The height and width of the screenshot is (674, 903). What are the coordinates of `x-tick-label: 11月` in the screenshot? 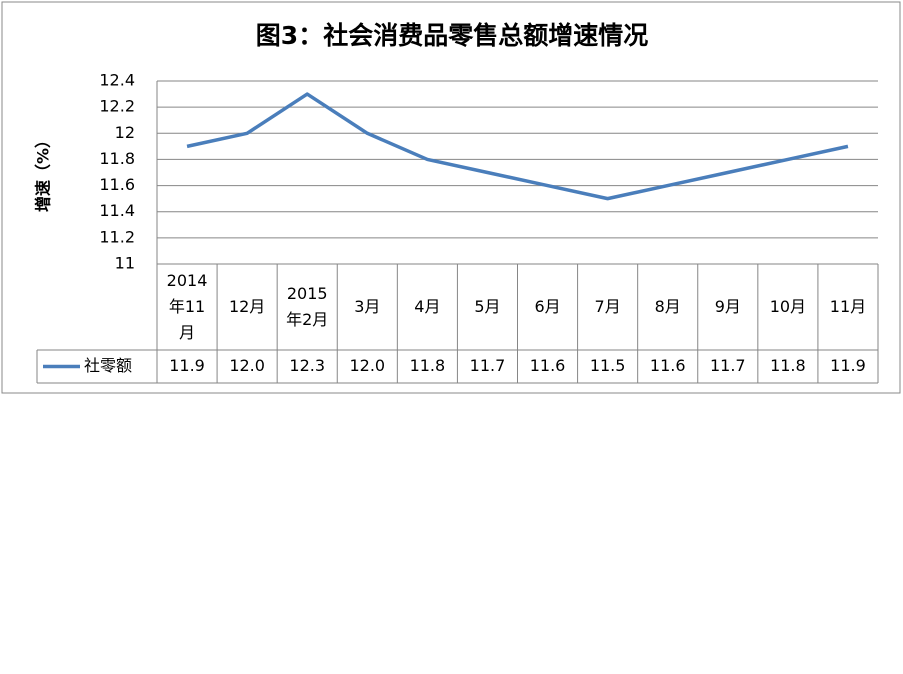 It's located at (848, 306).